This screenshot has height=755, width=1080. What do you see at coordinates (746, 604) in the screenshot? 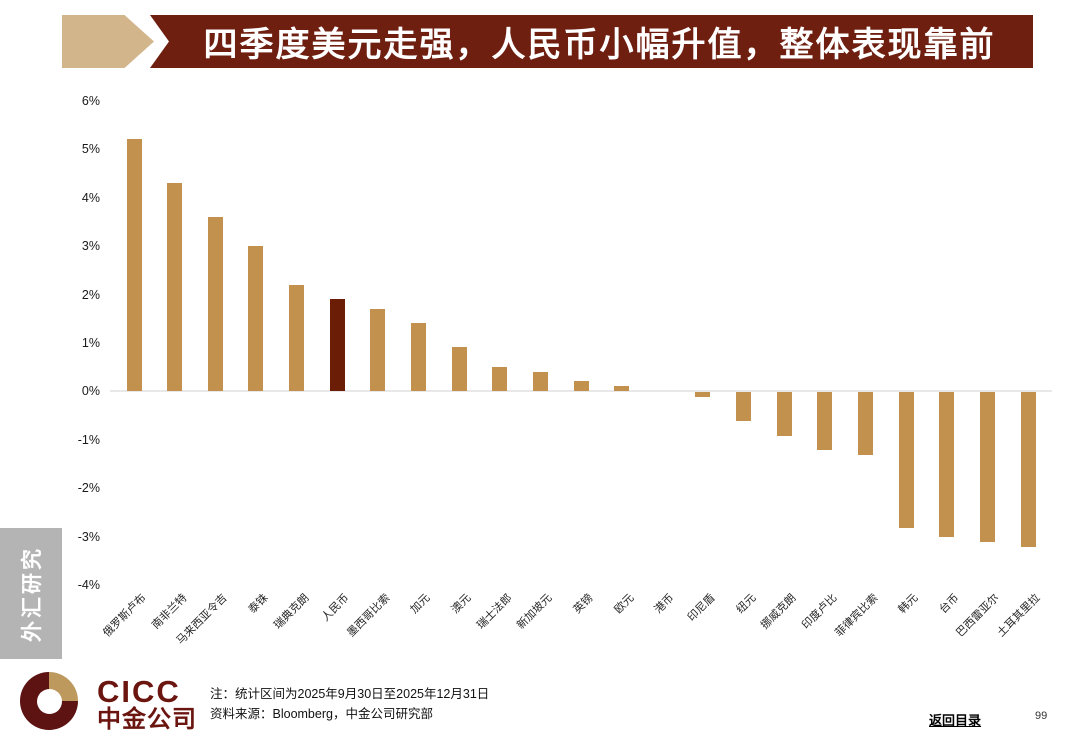
I see `x-axis-category-label: 纽元` at bounding box center [746, 604].